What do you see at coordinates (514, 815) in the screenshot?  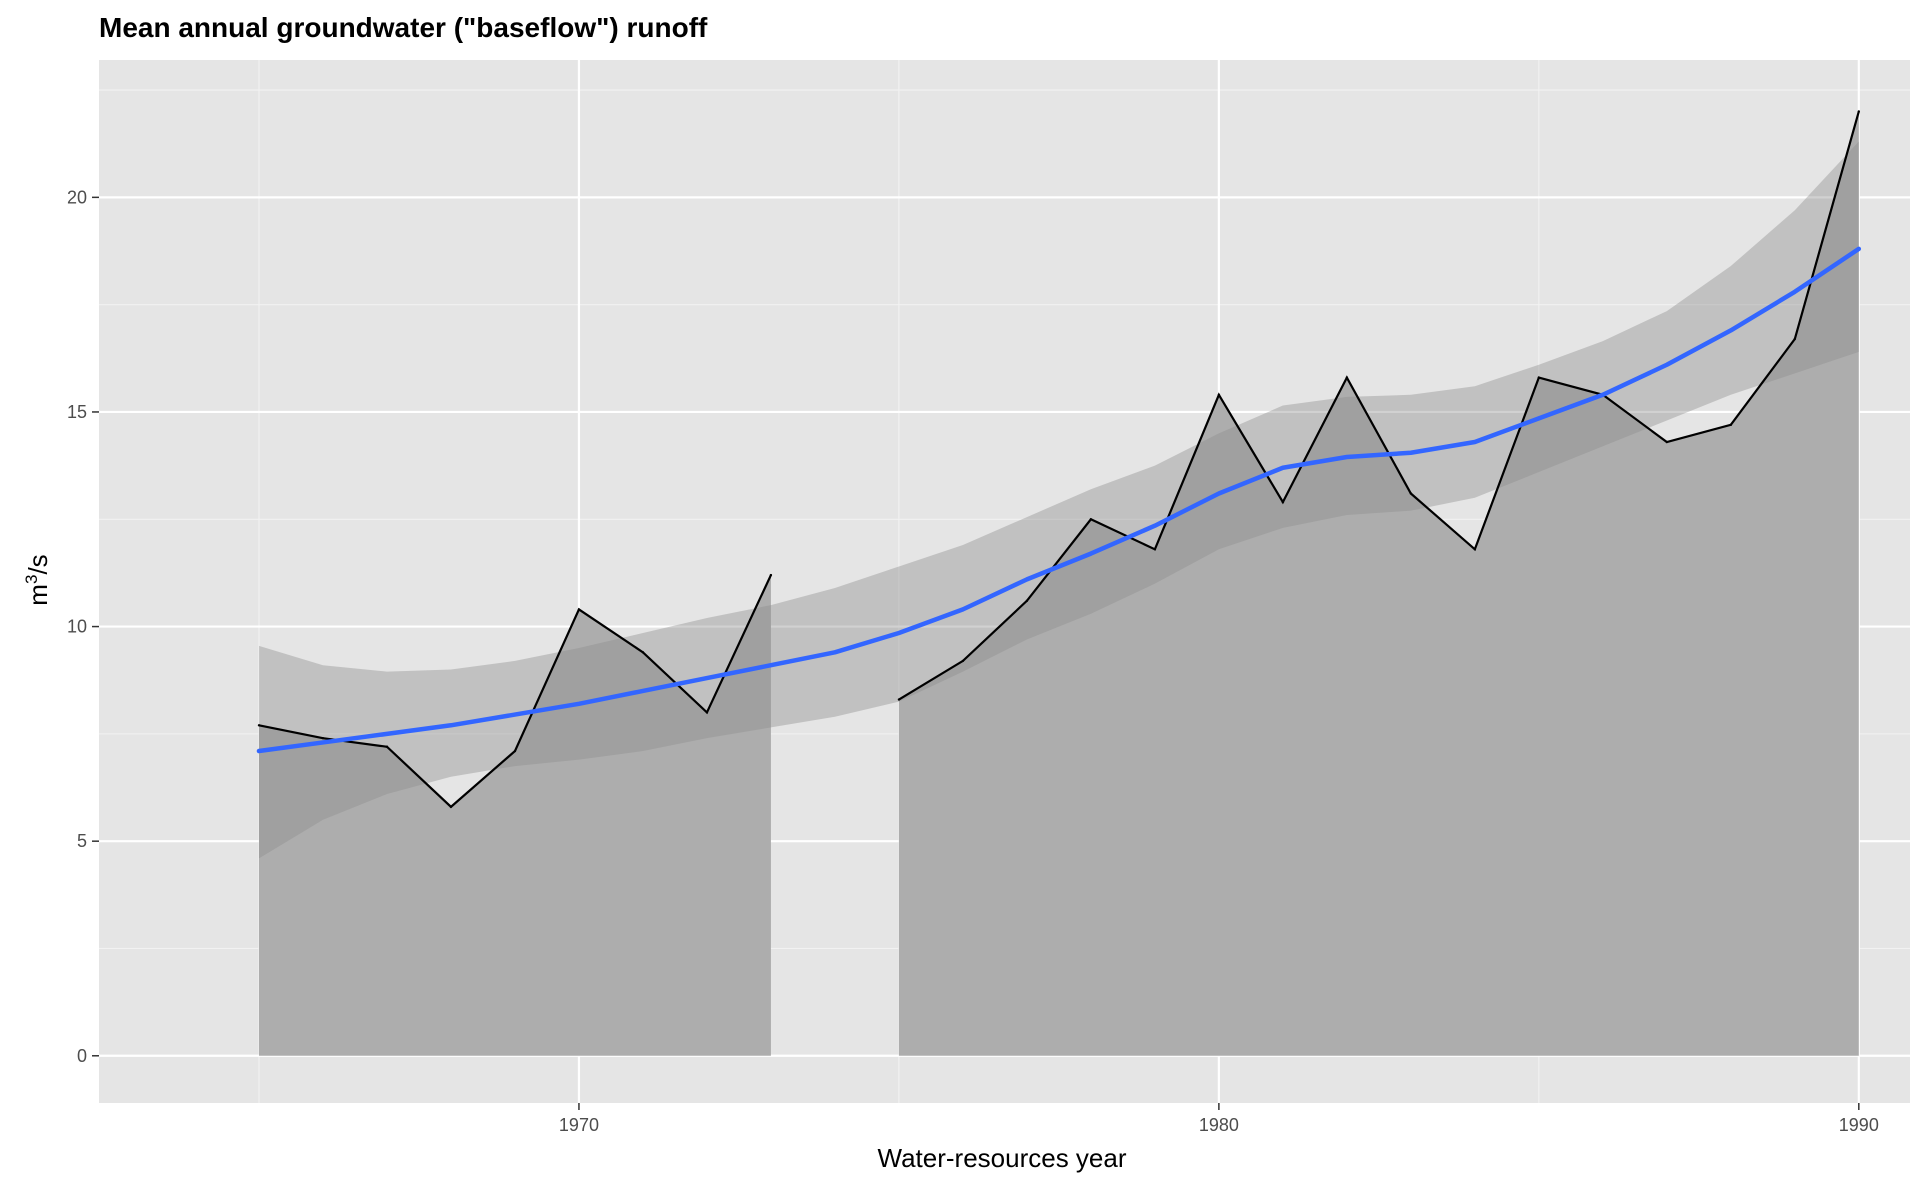 I see `runoff-area` at bounding box center [514, 815].